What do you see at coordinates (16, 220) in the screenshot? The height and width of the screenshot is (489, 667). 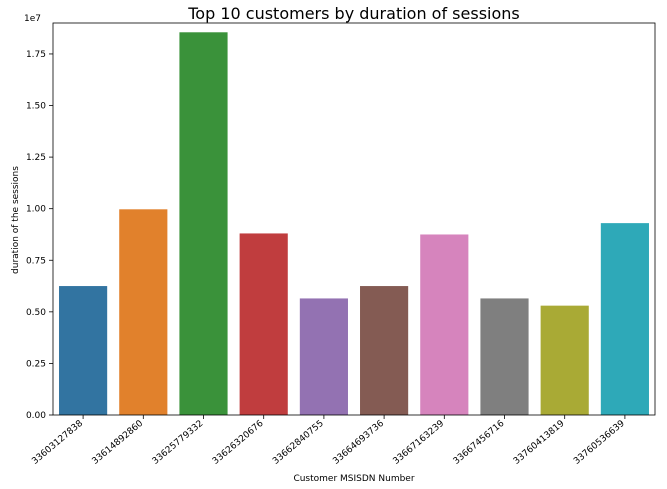 I see `y-axis-label: duration of the sessions` at bounding box center [16, 220].